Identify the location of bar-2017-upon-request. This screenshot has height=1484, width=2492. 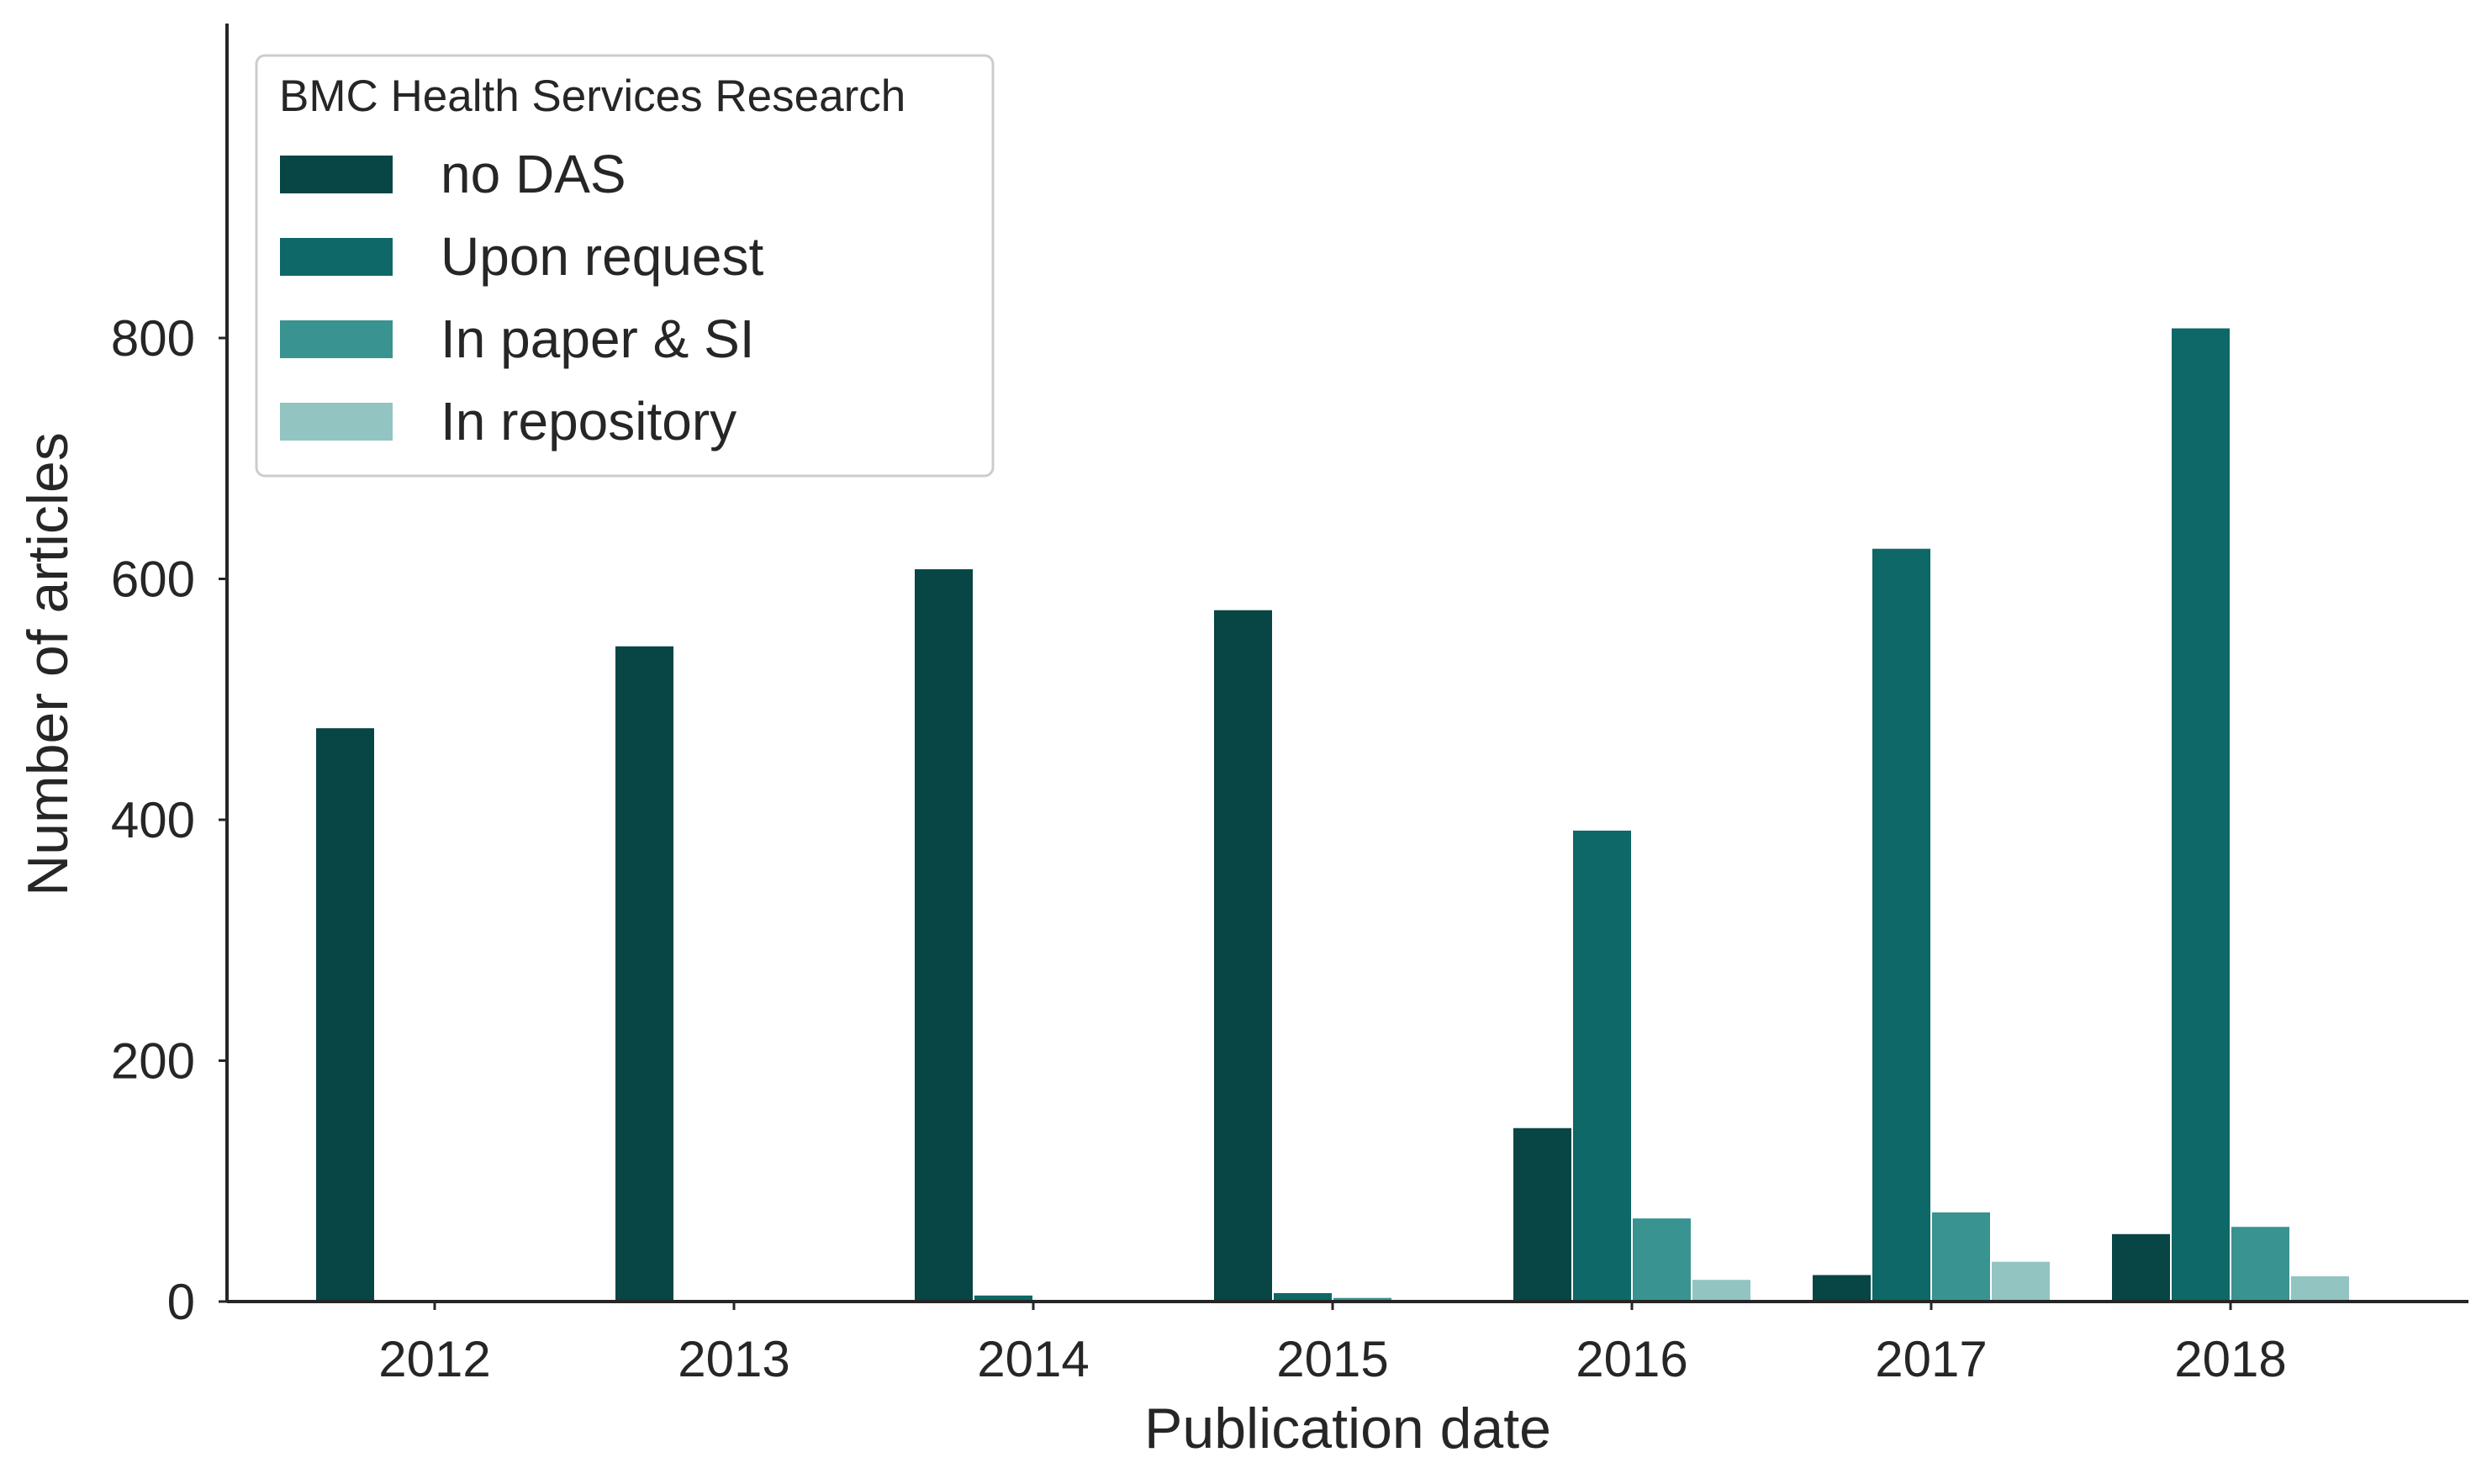
(1901, 925).